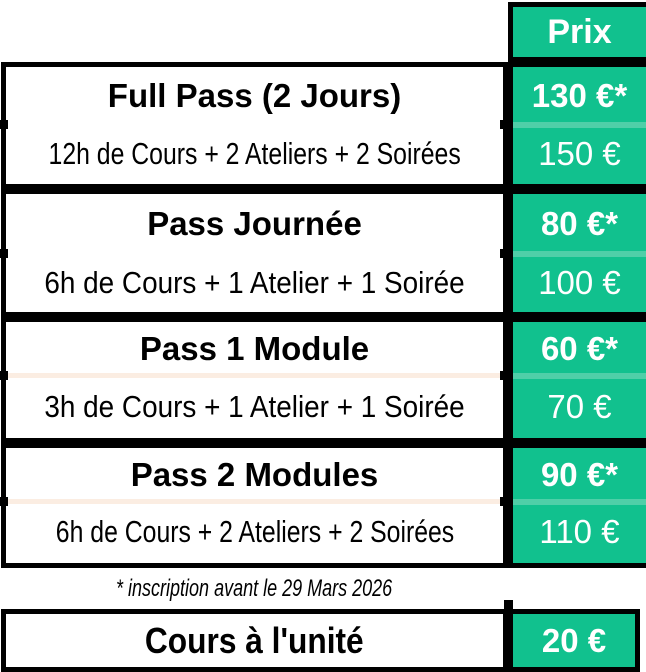 Image resolution: width=646 pixels, height=672 pixels. What do you see at coordinates (579, 31) in the screenshot?
I see `price-header-label: Prix` at bounding box center [579, 31].